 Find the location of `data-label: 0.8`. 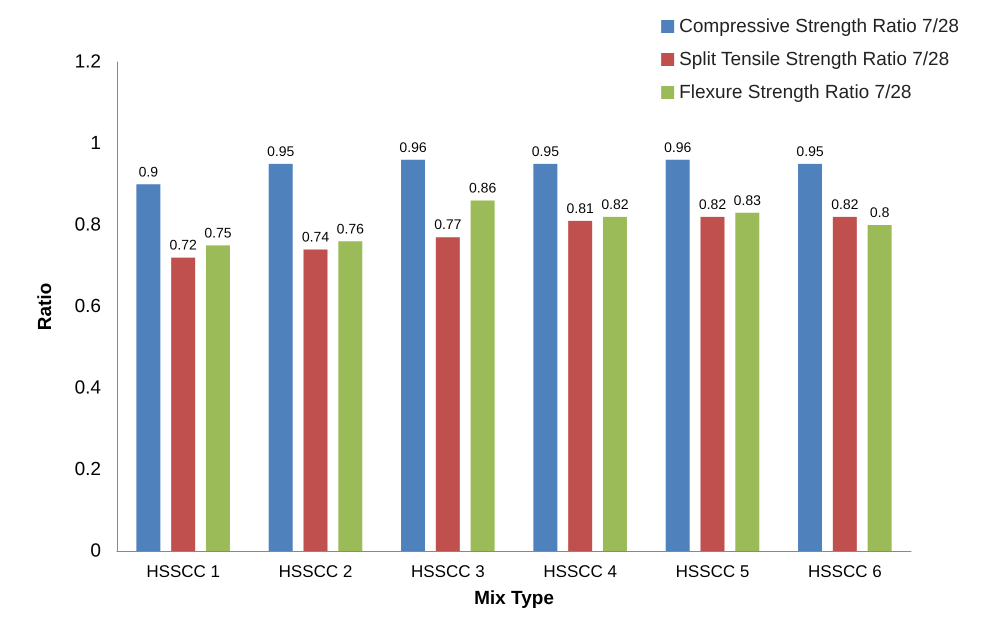

data-label: 0.8 is located at coordinates (880, 212).